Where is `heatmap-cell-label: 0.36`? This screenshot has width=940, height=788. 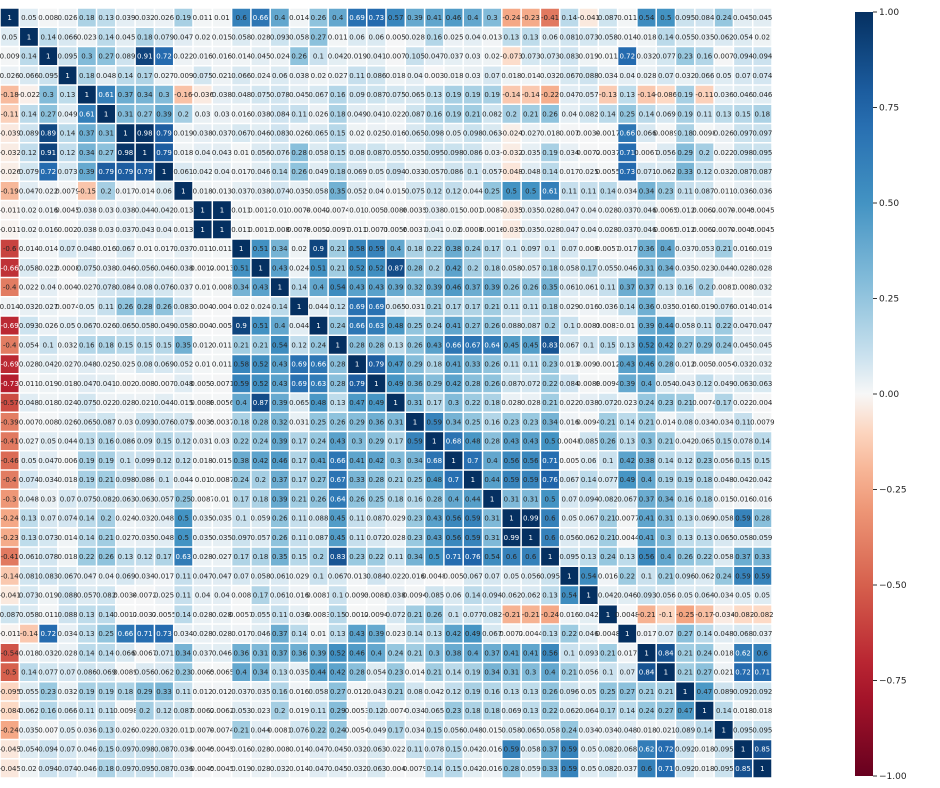 heatmap-cell-label: 0.36 is located at coordinates (647, 249).